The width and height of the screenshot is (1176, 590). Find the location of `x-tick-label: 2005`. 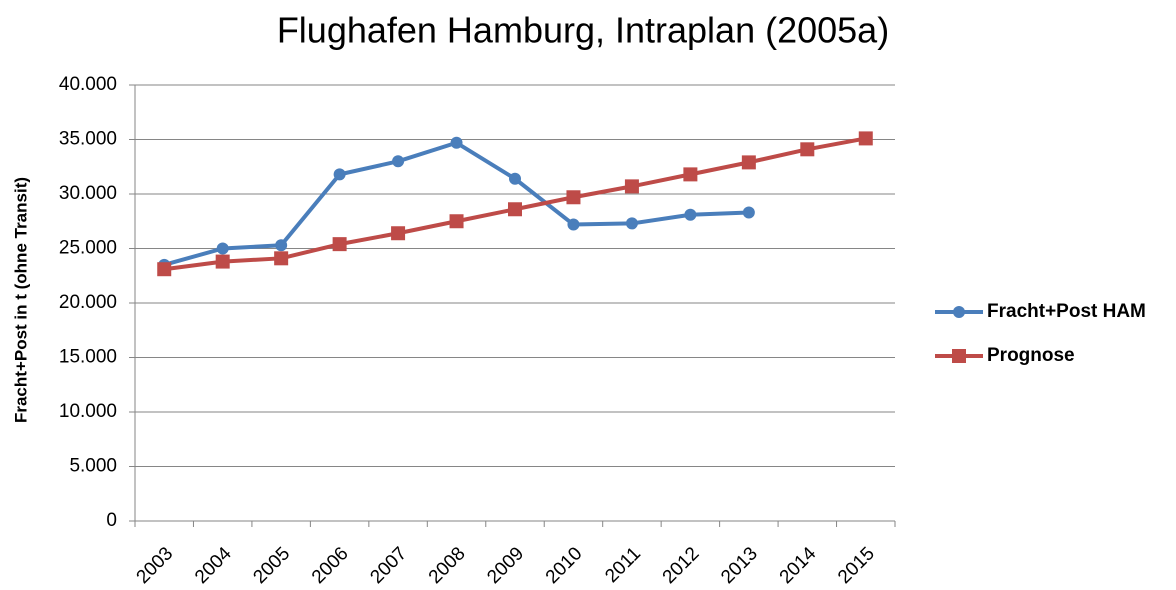

x-tick-label: 2005 is located at coordinates (271, 565).